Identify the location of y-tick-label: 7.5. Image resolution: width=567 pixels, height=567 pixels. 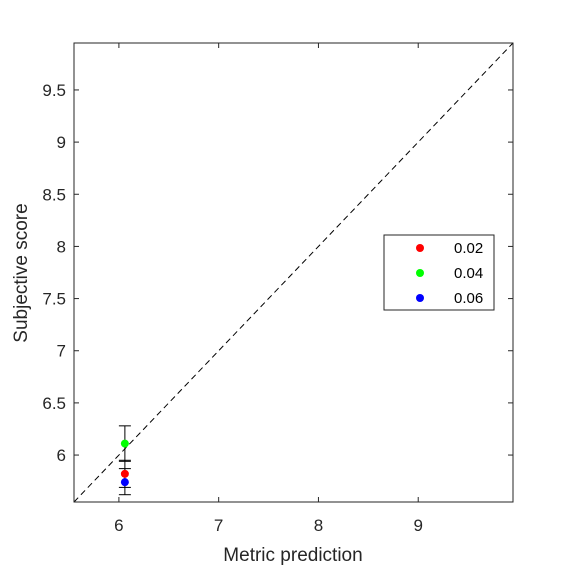
(54, 299).